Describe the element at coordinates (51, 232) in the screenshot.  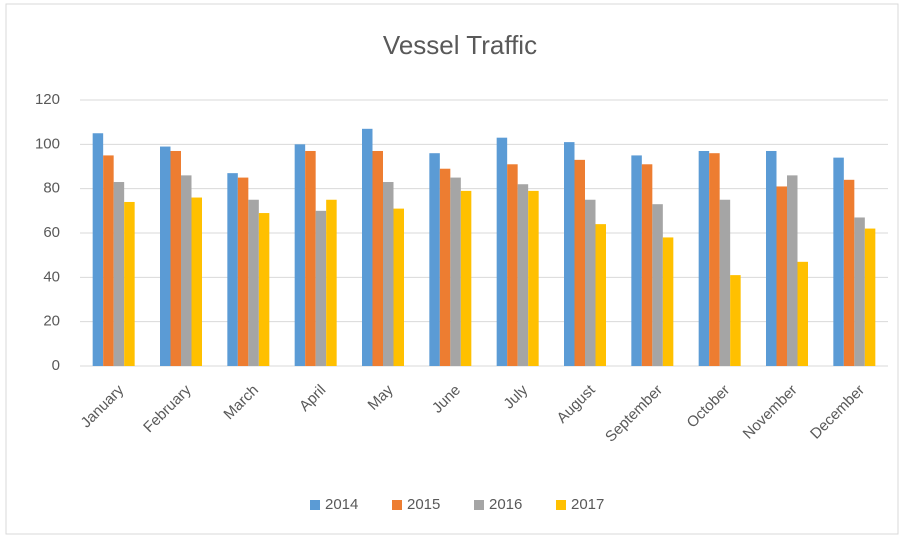
I see `y-tick-label: 60` at that location.